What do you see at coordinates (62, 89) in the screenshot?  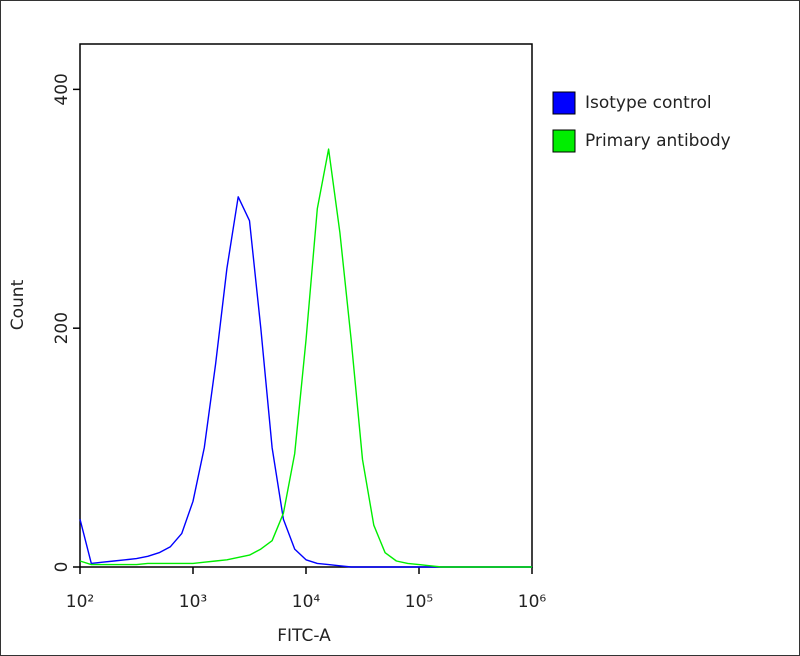 I see `y-tick-label: 400` at bounding box center [62, 89].